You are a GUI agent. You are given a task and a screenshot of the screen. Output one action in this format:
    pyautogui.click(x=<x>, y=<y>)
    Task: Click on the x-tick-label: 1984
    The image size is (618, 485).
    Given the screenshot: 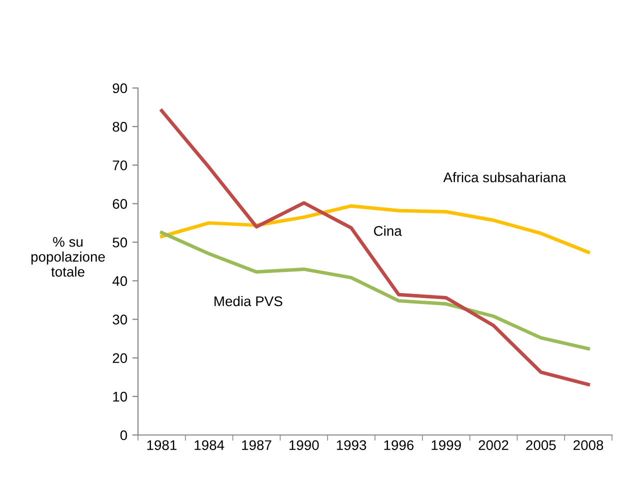 What is the action you would take?
    pyautogui.click(x=209, y=445)
    